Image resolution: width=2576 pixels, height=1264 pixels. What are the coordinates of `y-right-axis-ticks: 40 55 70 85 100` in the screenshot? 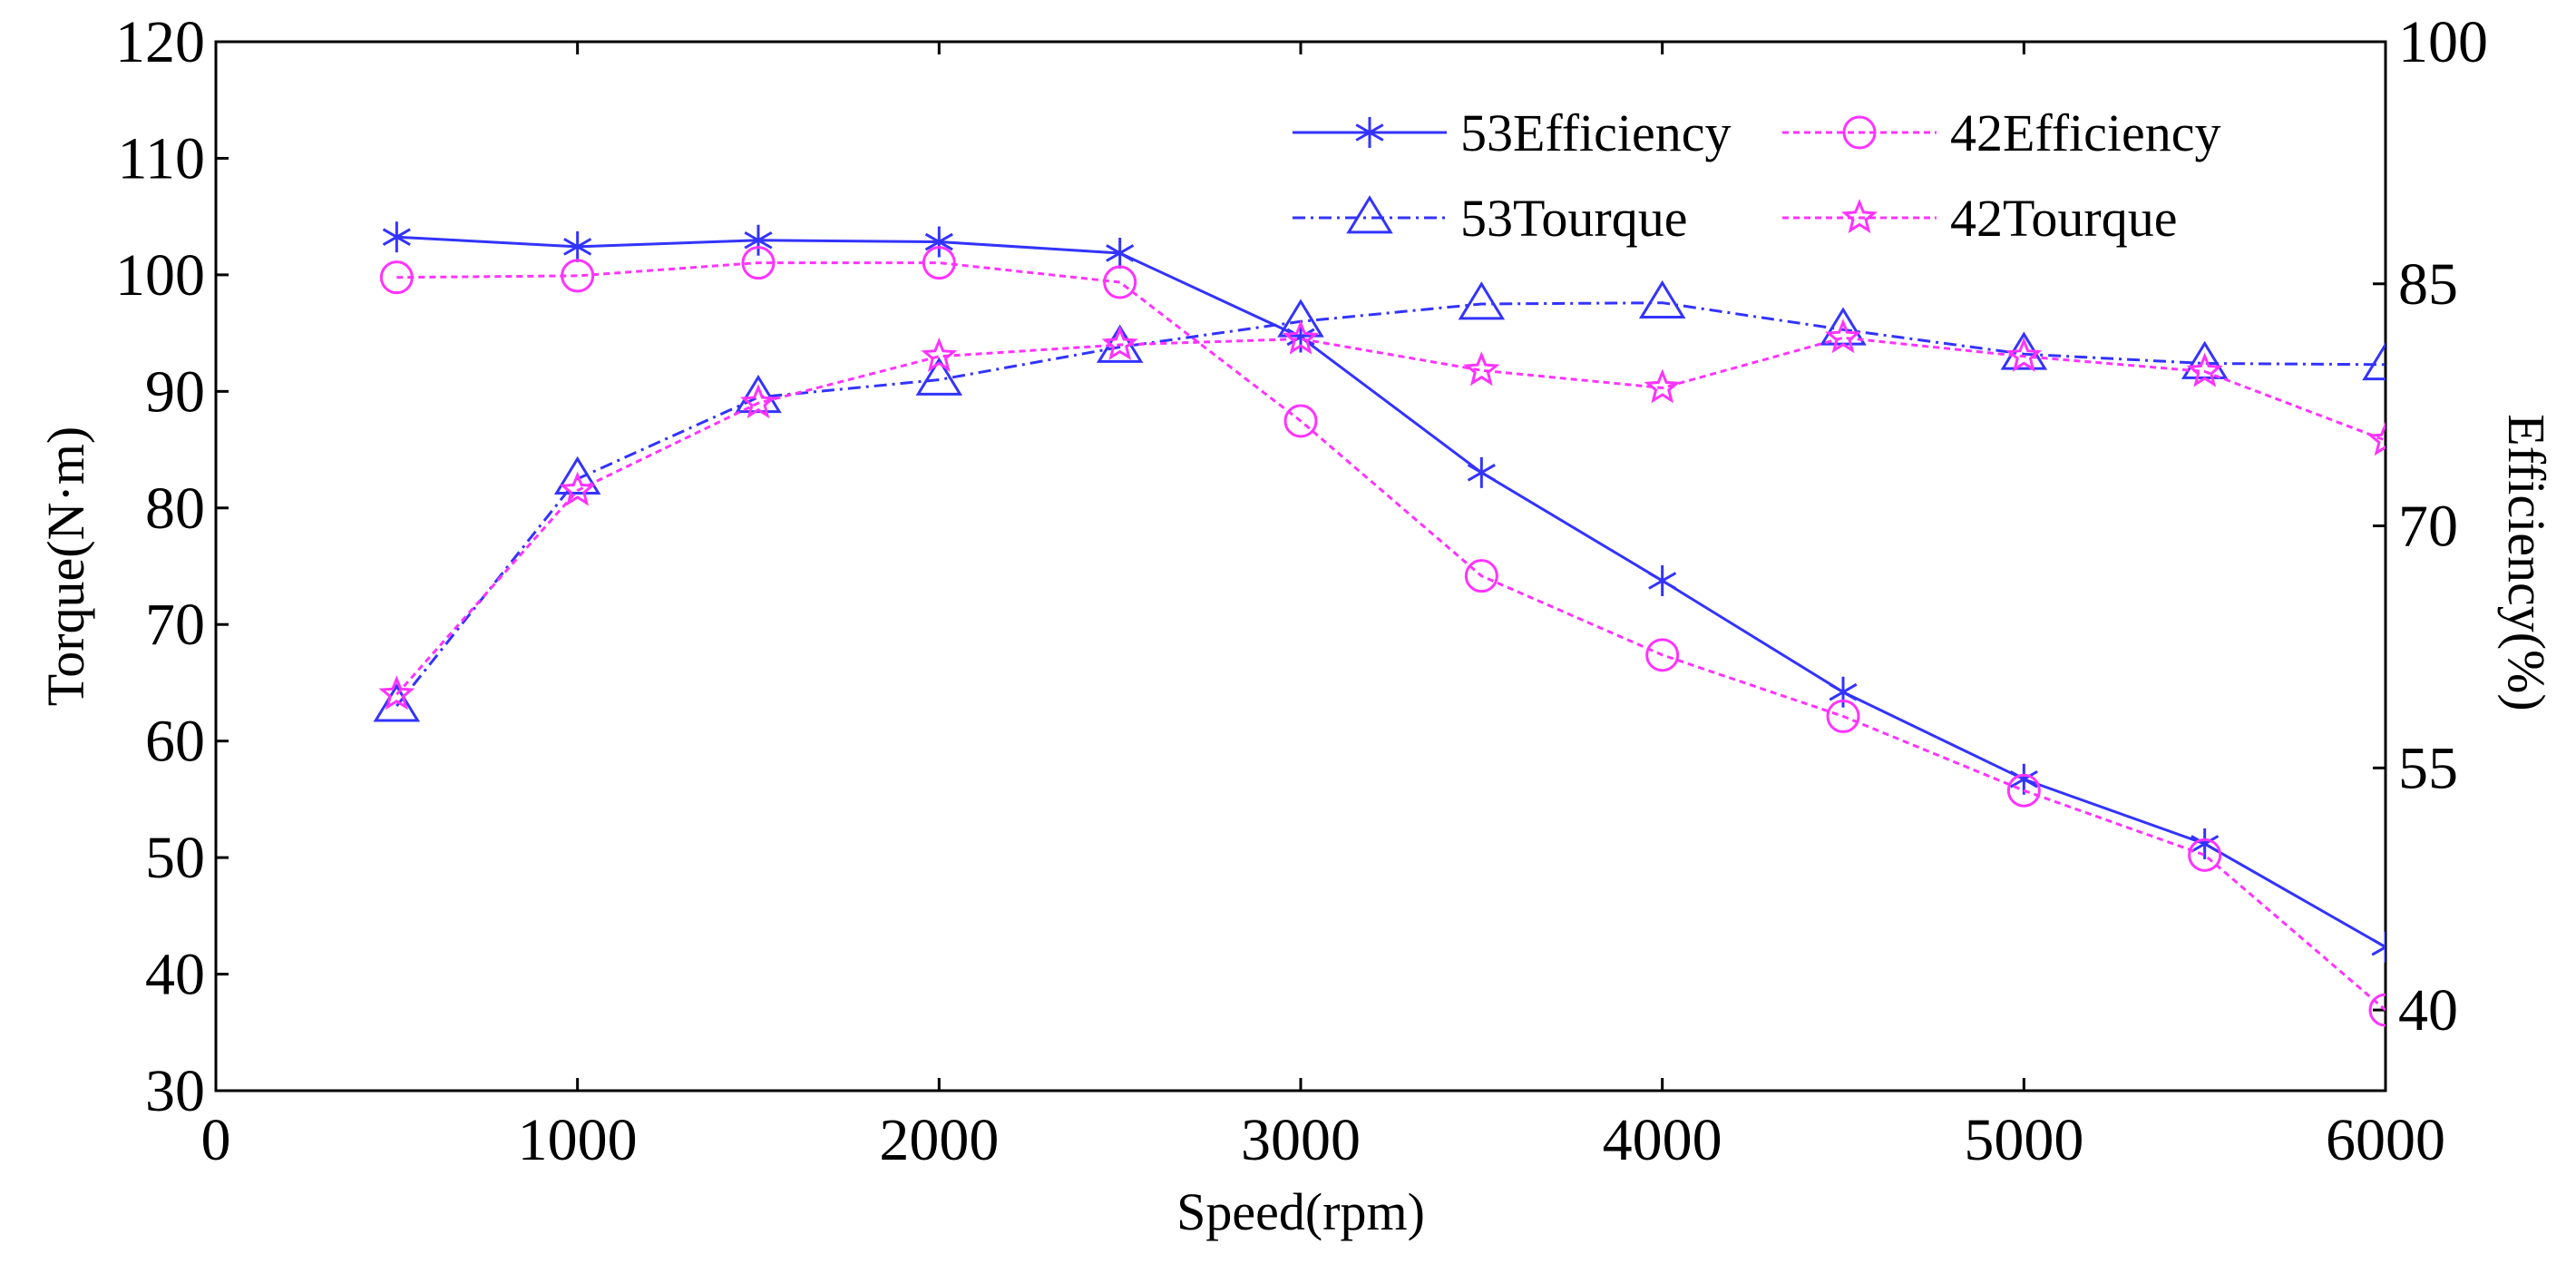 It's located at (2430, 526).